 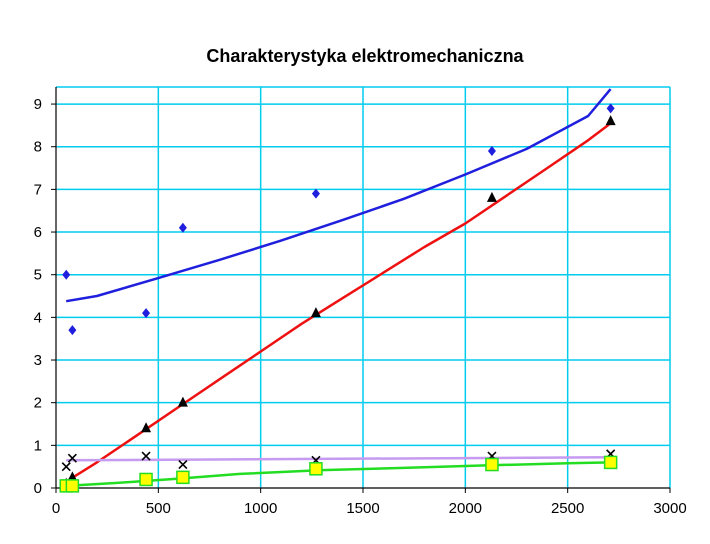 What do you see at coordinates (38, 147) in the screenshot?
I see `y-tick-label: 8` at bounding box center [38, 147].